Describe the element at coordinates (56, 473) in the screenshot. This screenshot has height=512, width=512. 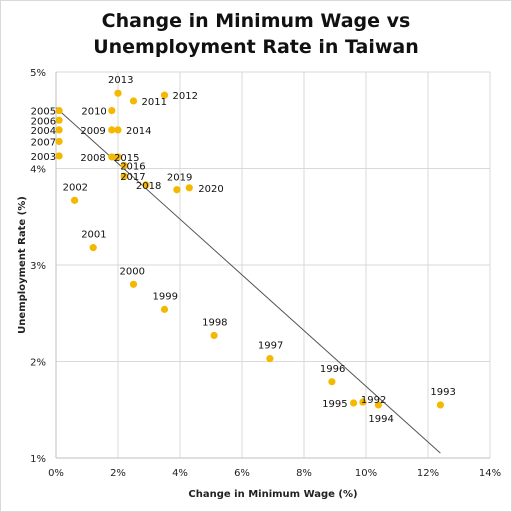
I see `x-tick-label: 0%` at that location.